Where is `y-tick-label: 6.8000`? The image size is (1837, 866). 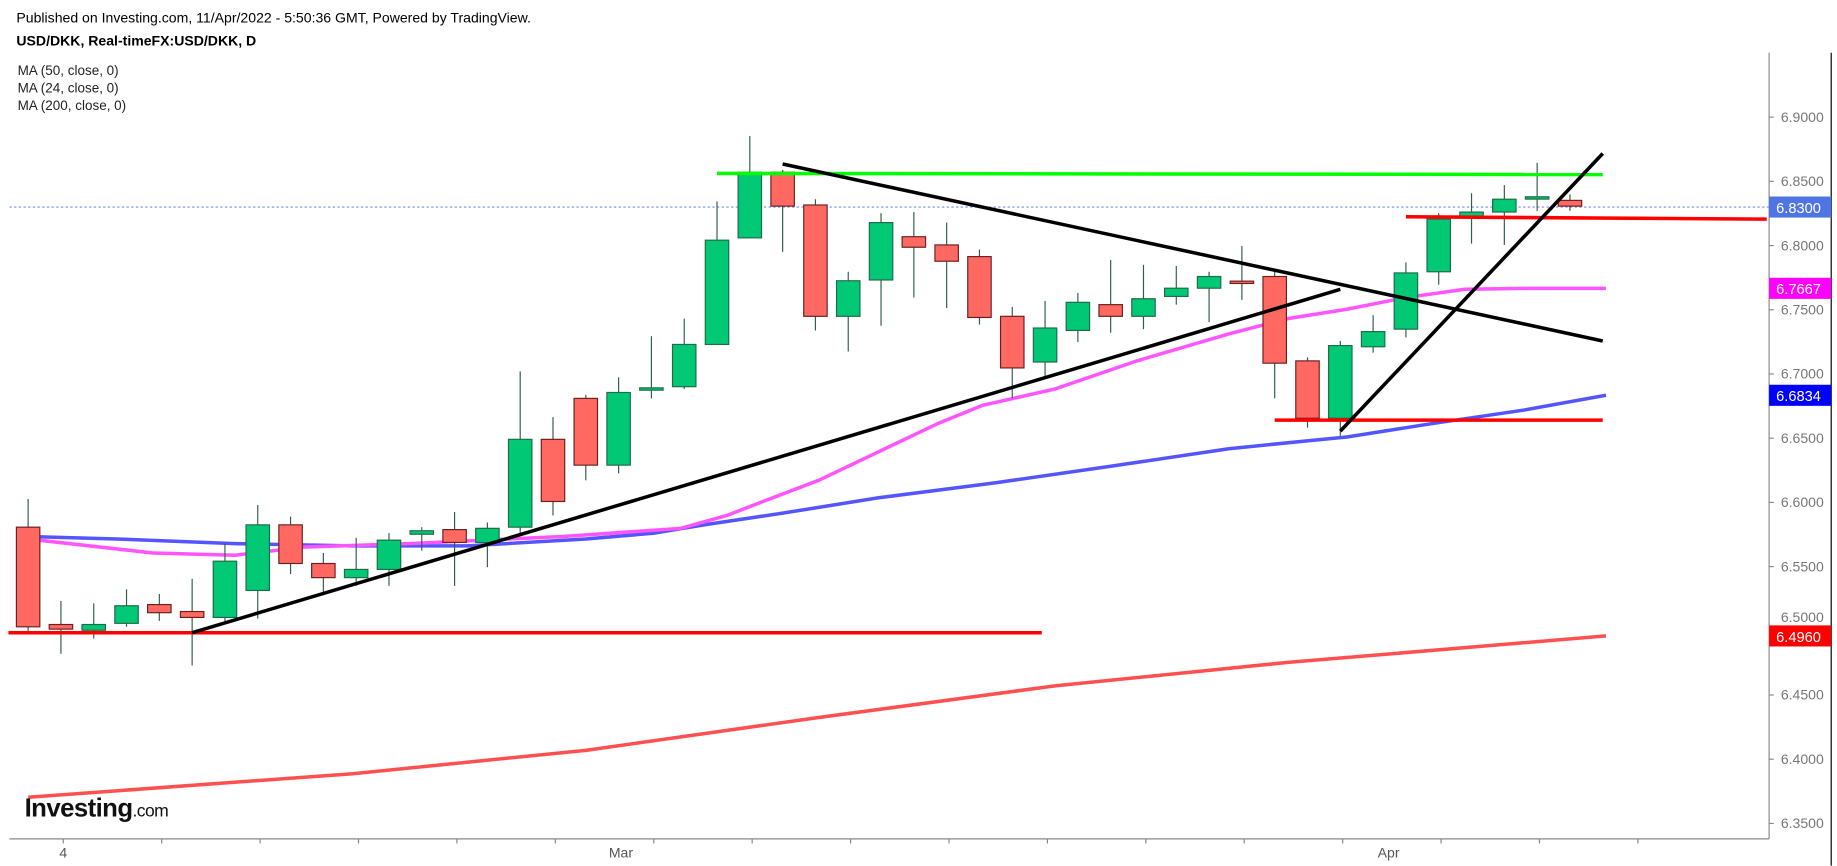 y-tick-label: 6.8000 is located at coordinates (1802, 245).